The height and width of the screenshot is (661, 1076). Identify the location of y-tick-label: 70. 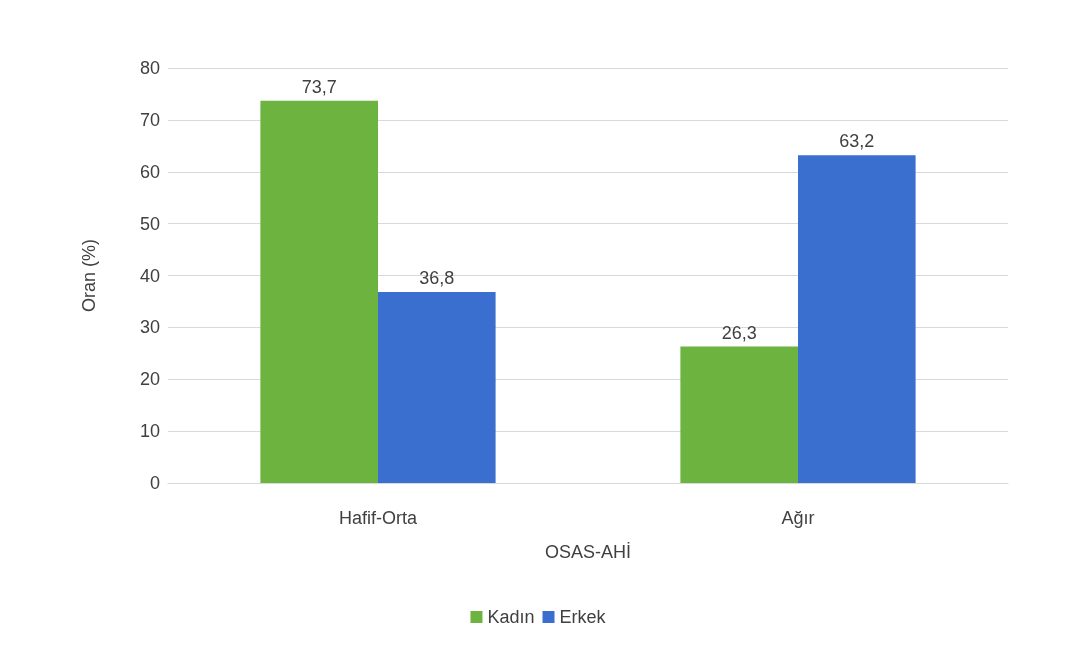
(149, 119).